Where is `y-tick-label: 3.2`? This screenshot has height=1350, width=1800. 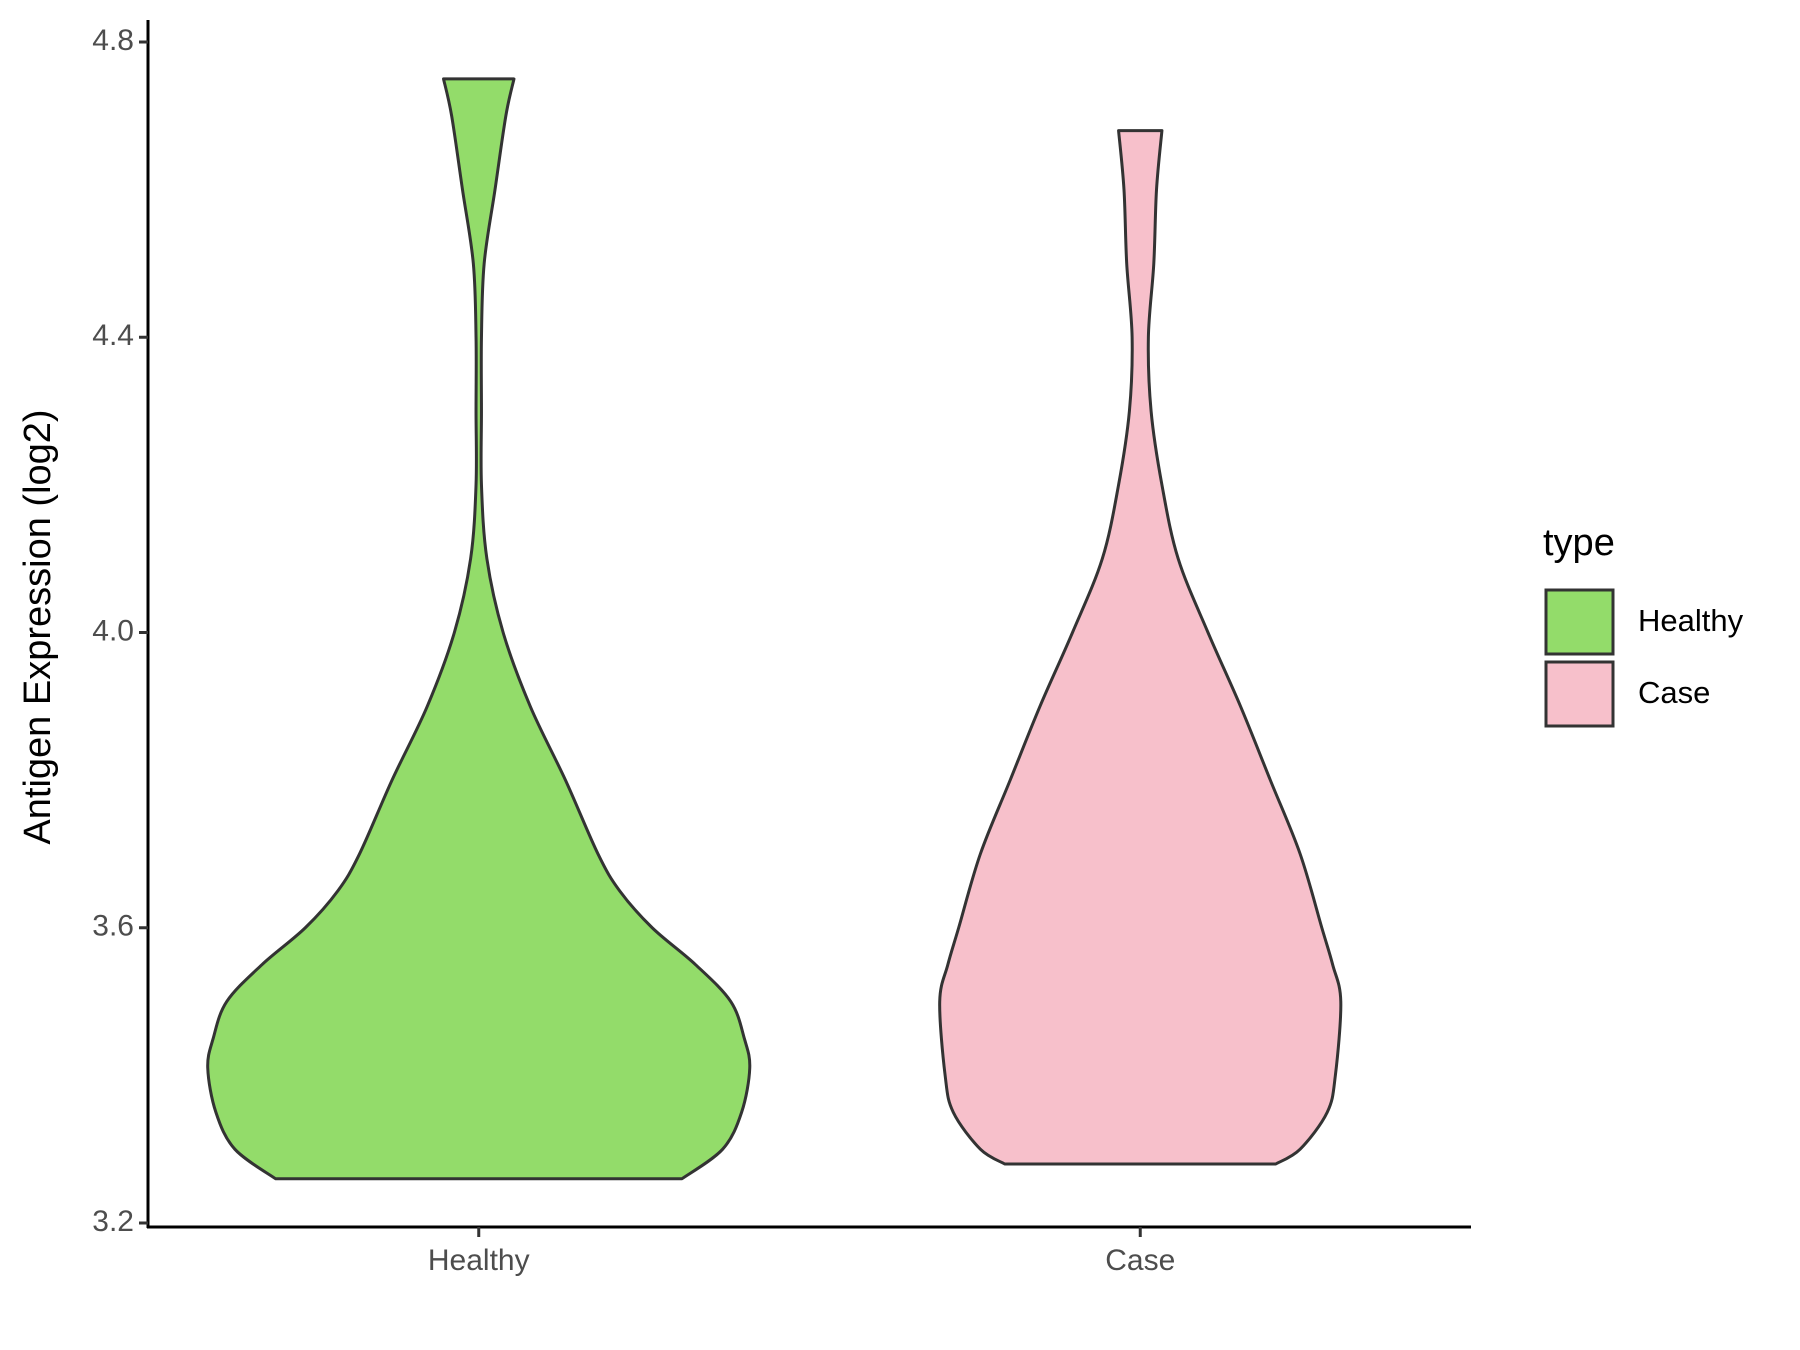 y-tick-label: 3.2 is located at coordinates (113, 1221).